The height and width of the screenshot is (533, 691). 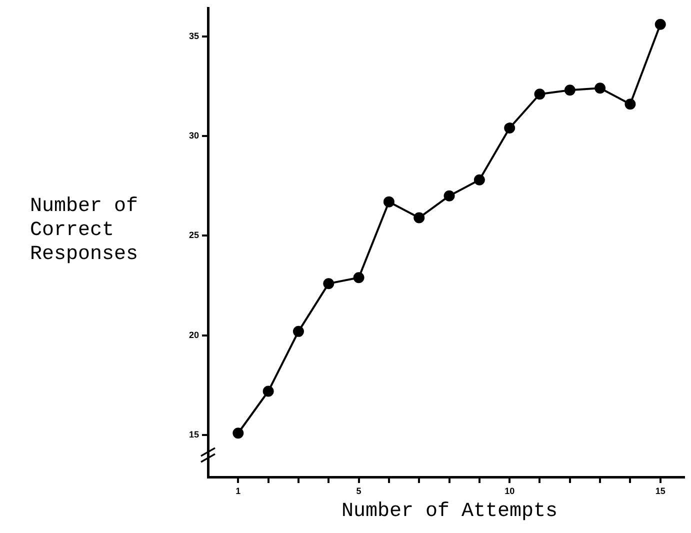 What do you see at coordinates (359, 491) in the screenshot?
I see `x-tick-label: 5` at bounding box center [359, 491].